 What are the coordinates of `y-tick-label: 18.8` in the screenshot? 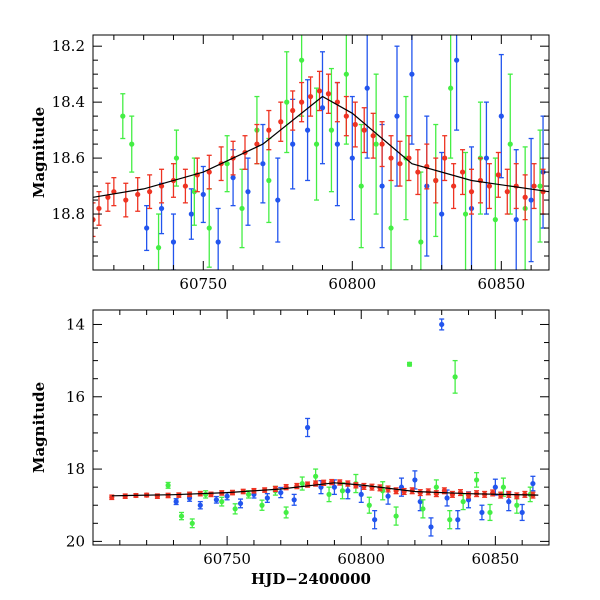 It's located at (68, 214).